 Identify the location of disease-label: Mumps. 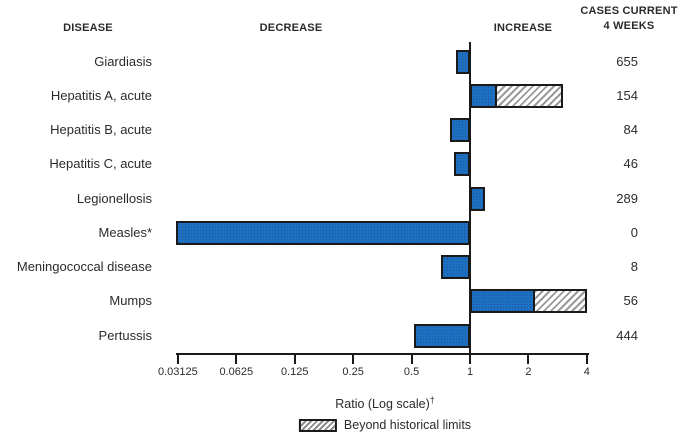
(130, 301).